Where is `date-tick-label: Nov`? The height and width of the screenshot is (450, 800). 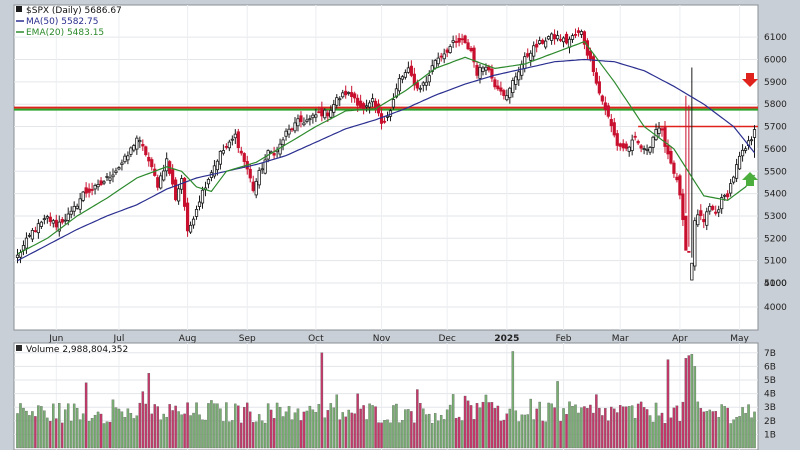 date-tick-label: Nov is located at coordinates (382, 339).